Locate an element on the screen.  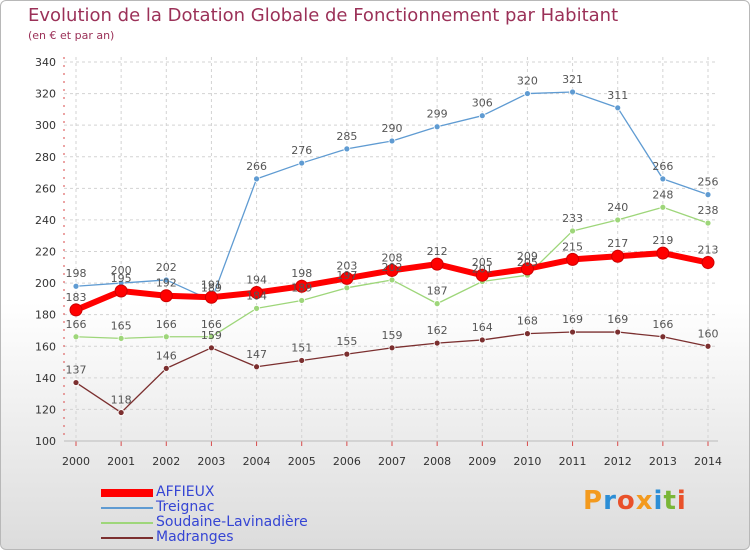
logo-letter: x is located at coordinates (644, 501).